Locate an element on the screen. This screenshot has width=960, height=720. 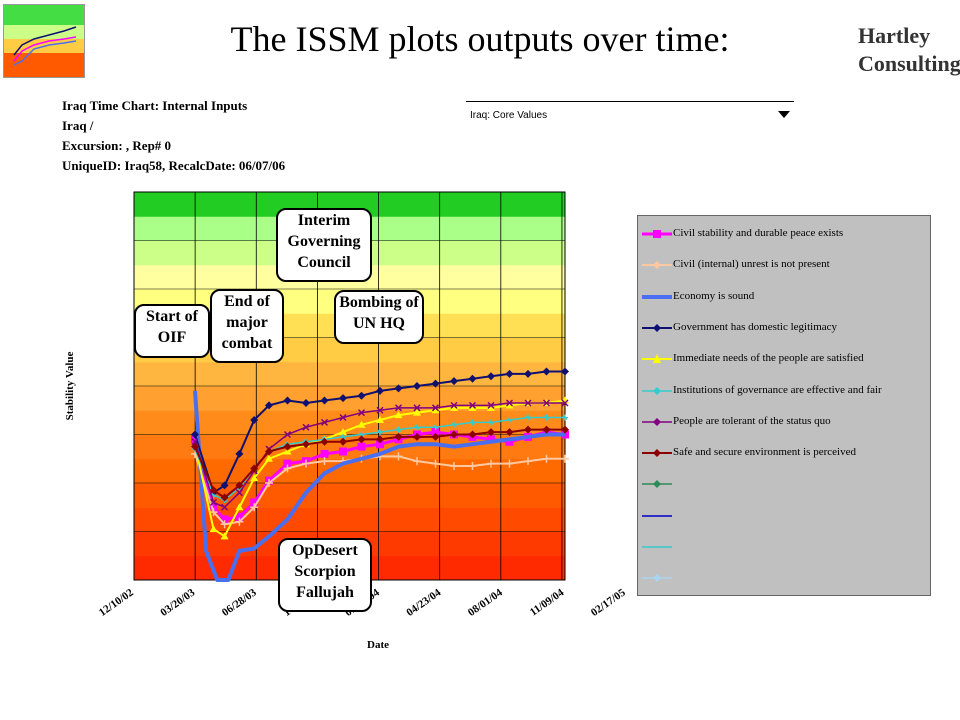
x-tick-label: 11/09/04 is located at coordinates (547, 602).